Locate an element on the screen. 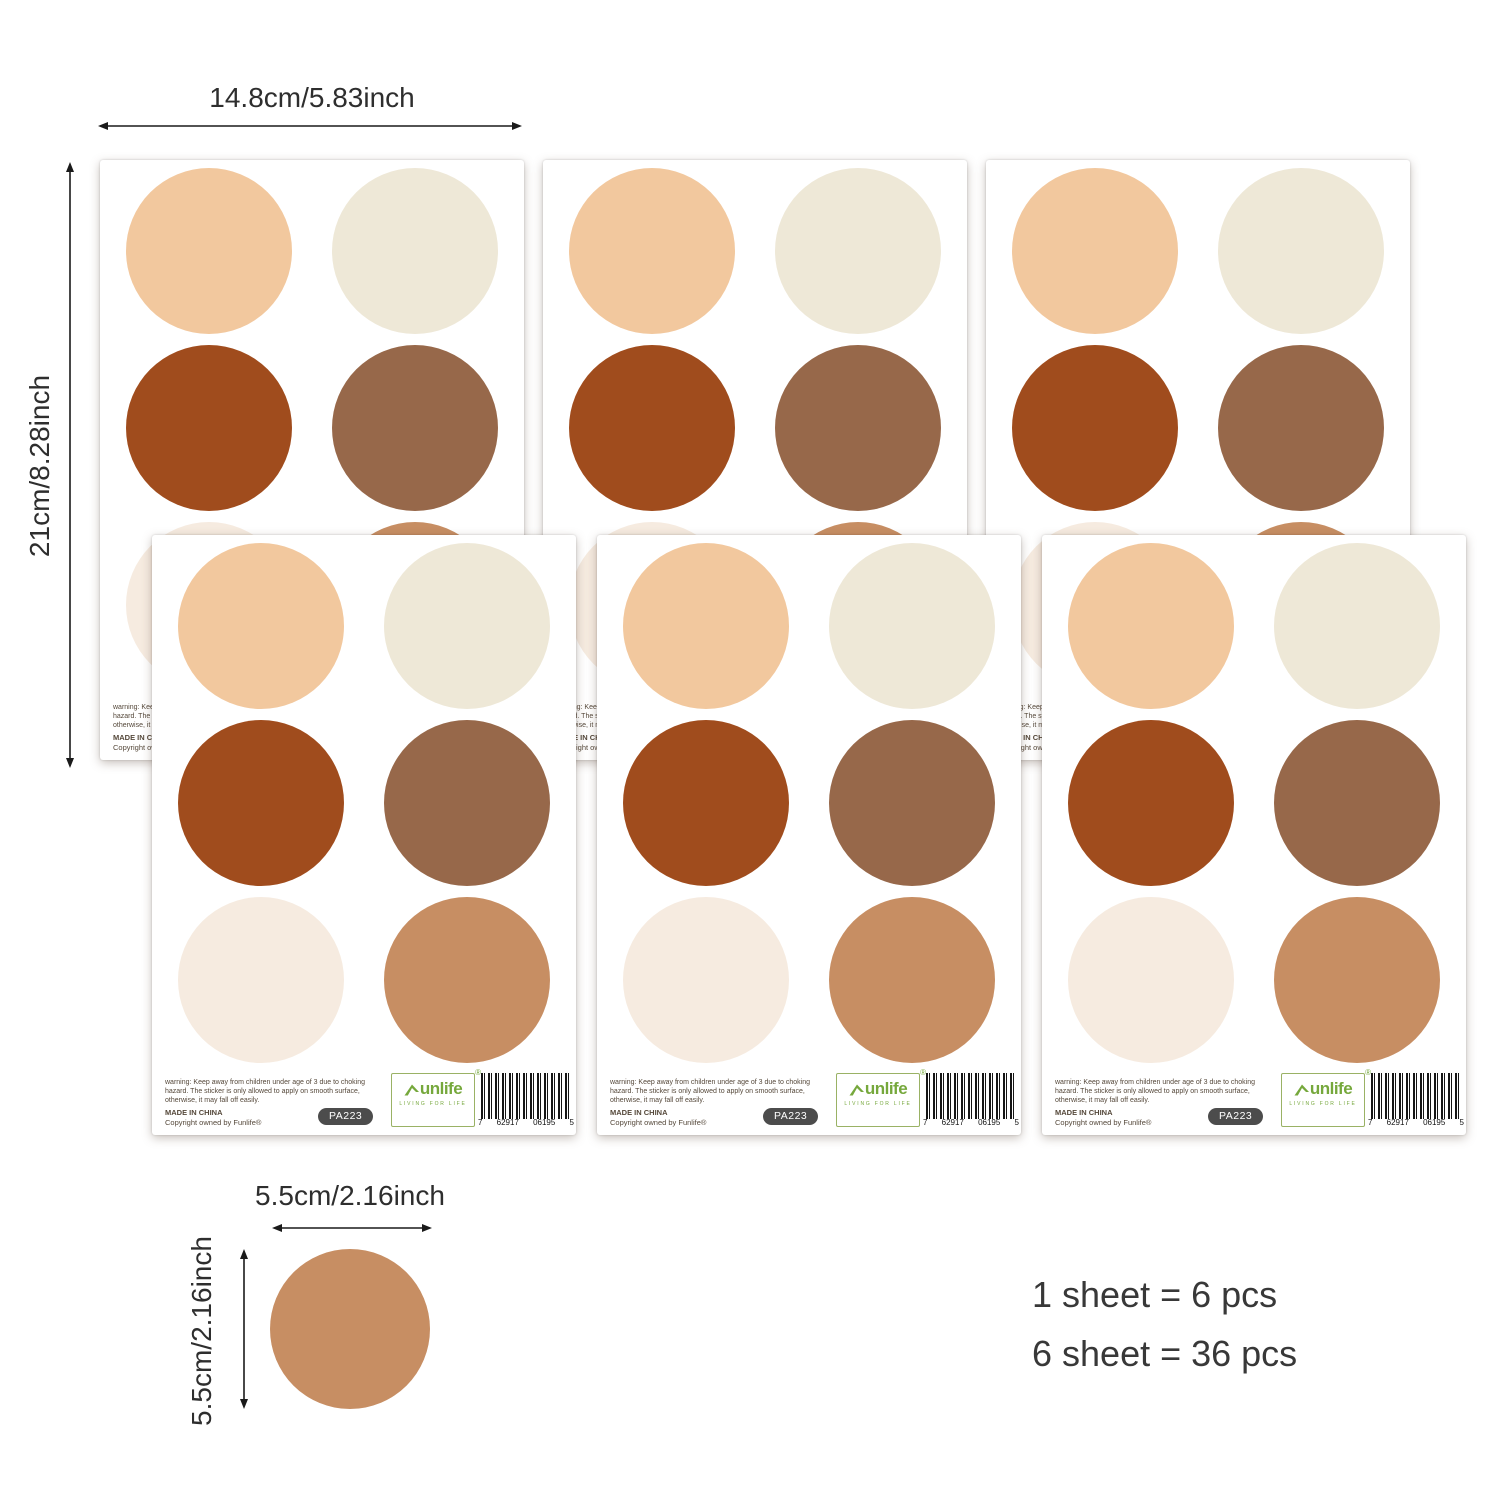  quantity-note: 1 sheet = 6 pcs 6 sheet = 36 pcs is located at coordinates (1164, 1324).